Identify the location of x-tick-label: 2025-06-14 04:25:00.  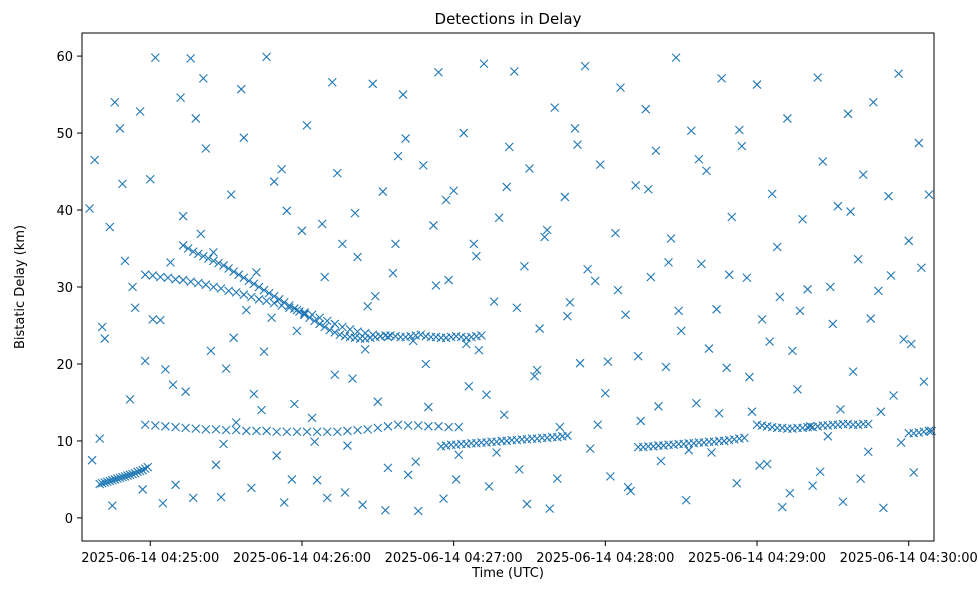
(150, 558).